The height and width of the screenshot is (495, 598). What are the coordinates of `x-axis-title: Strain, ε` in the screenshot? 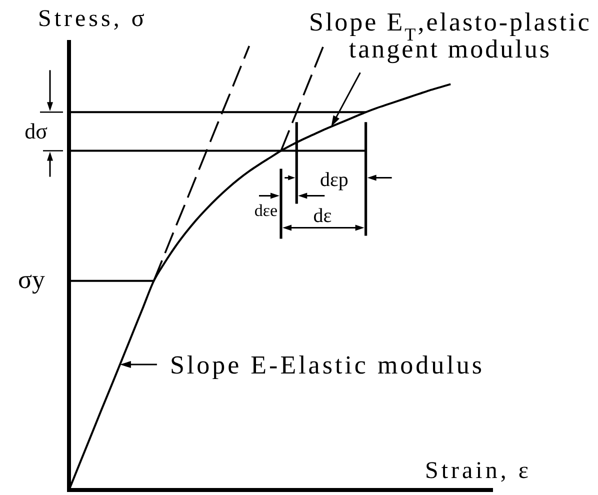 It's located at (478, 471).